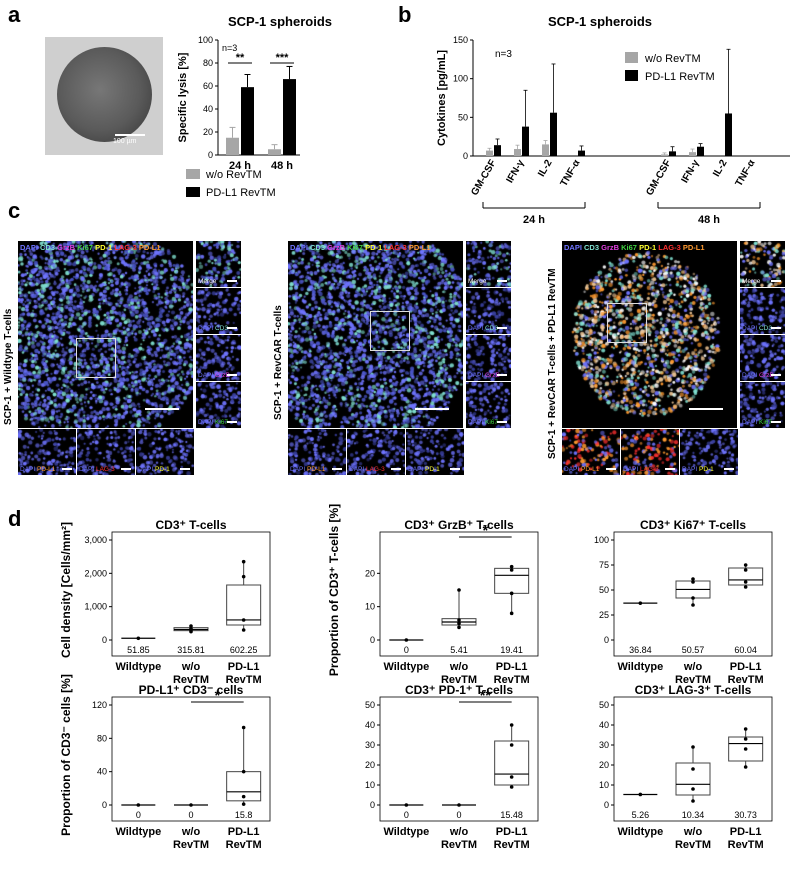 Image resolution: width=800 pixels, height=872 pixels. What do you see at coordinates (604, 615) in the screenshot?
I see `y-tick-label: 25` at bounding box center [604, 615].